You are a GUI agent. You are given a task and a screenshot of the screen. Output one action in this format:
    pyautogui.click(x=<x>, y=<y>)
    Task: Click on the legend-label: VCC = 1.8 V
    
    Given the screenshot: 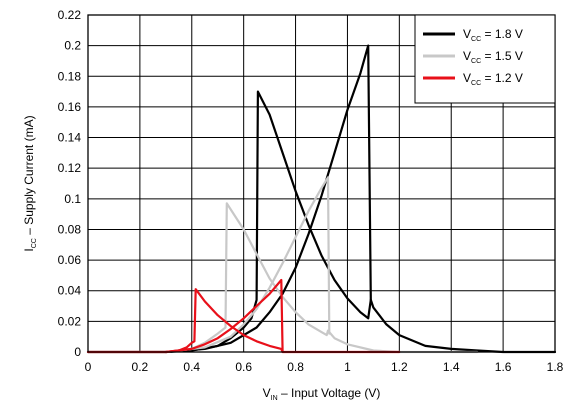 What is the action you would take?
    pyautogui.click(x=493, y=35)
    